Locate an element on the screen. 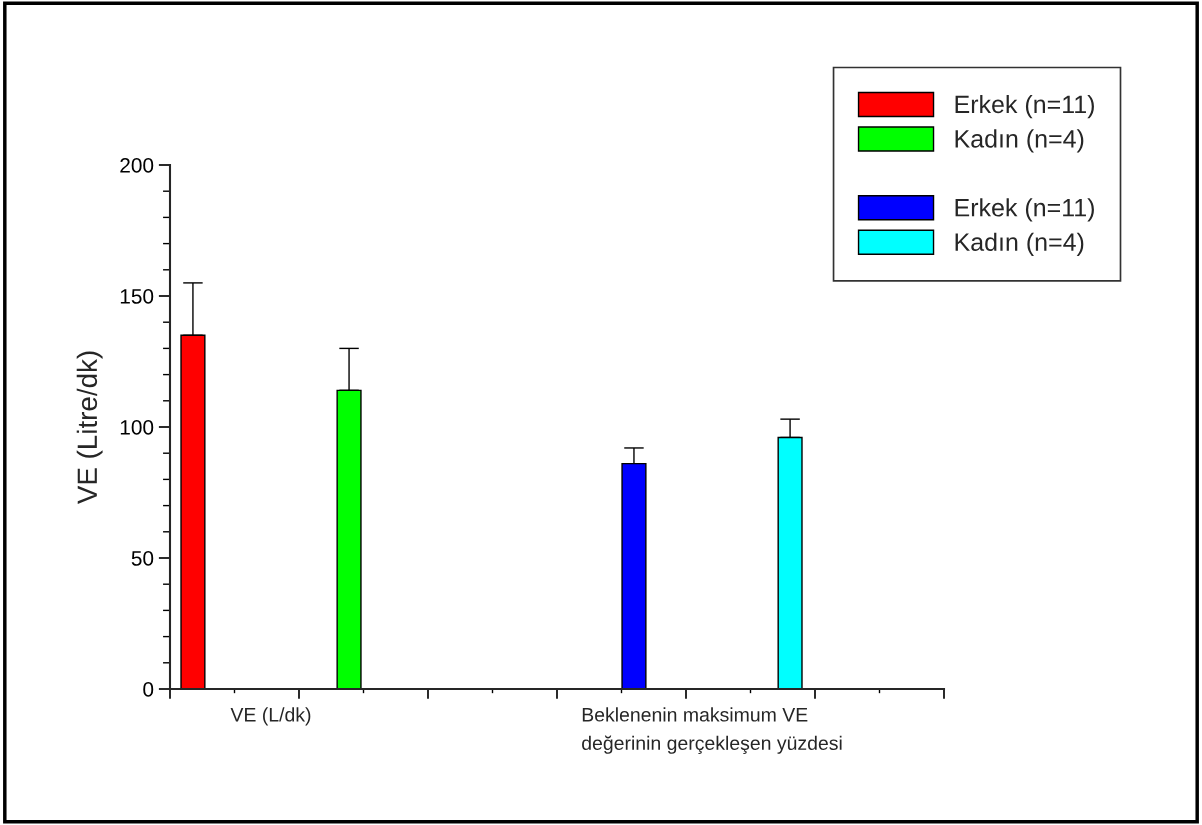  y-tick-label: 100 is located at coordinates (137, 427).